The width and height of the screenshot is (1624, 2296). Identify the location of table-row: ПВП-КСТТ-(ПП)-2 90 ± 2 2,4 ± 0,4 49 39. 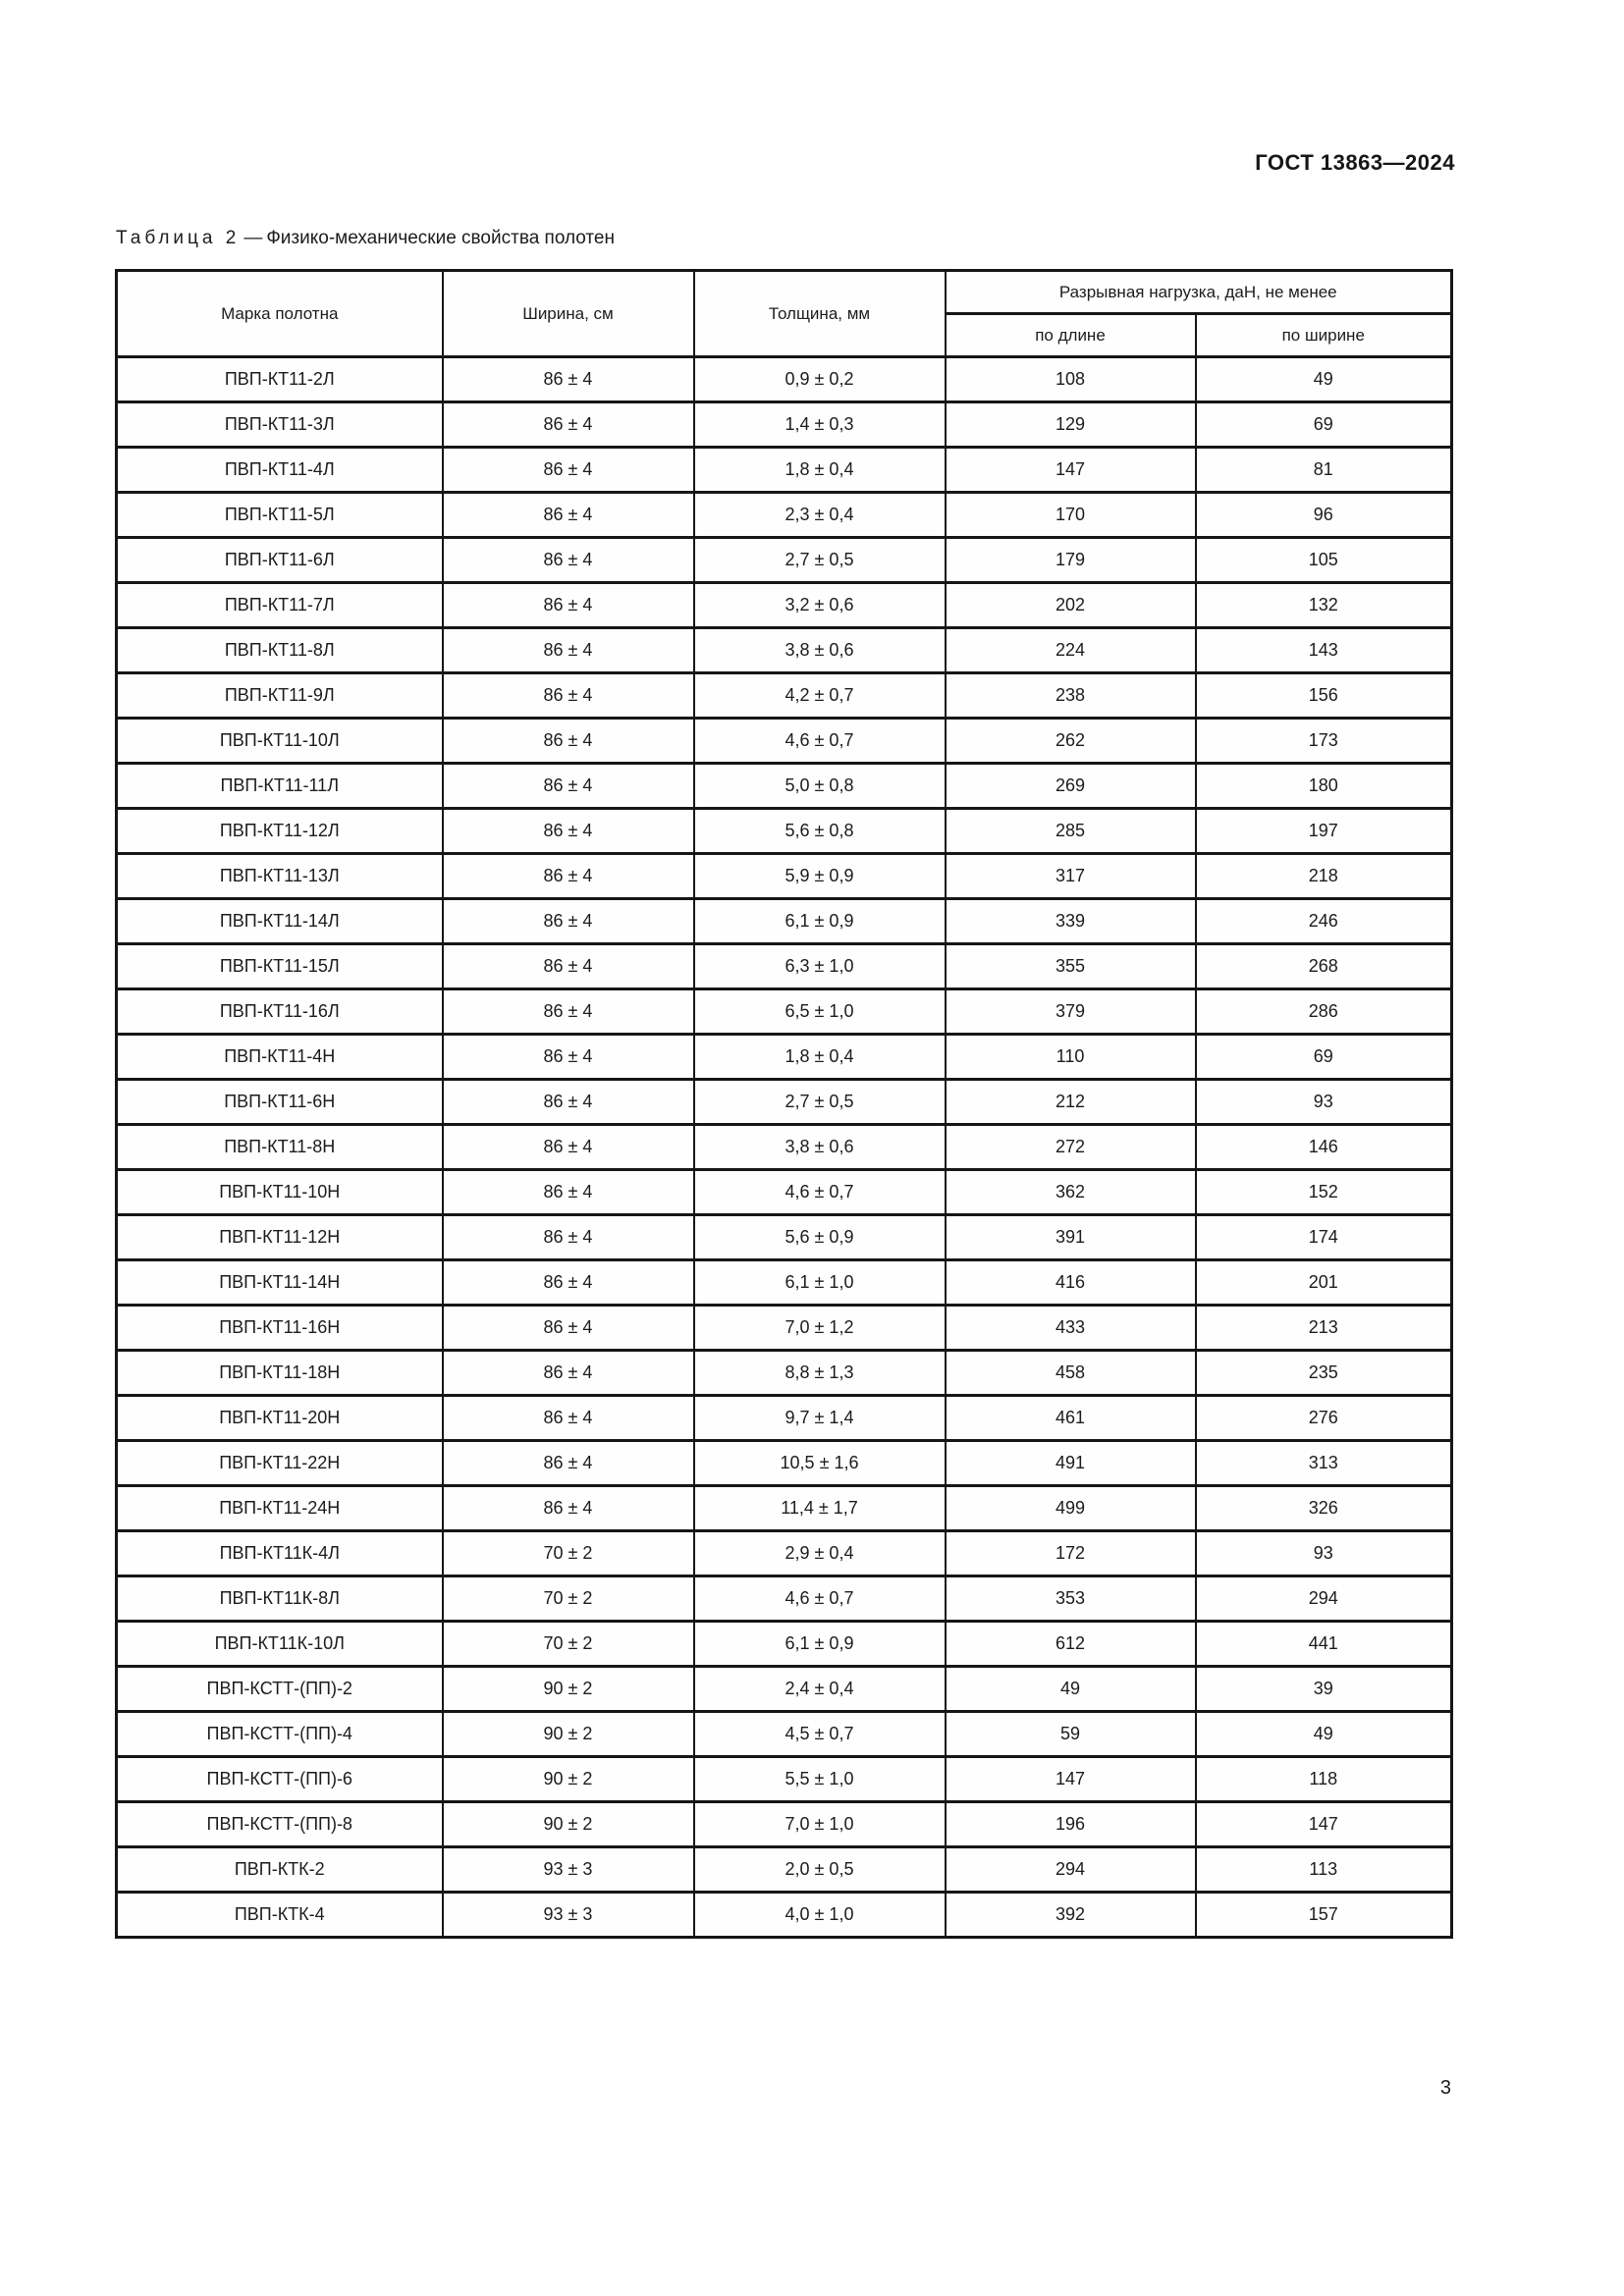
(784, 1689).